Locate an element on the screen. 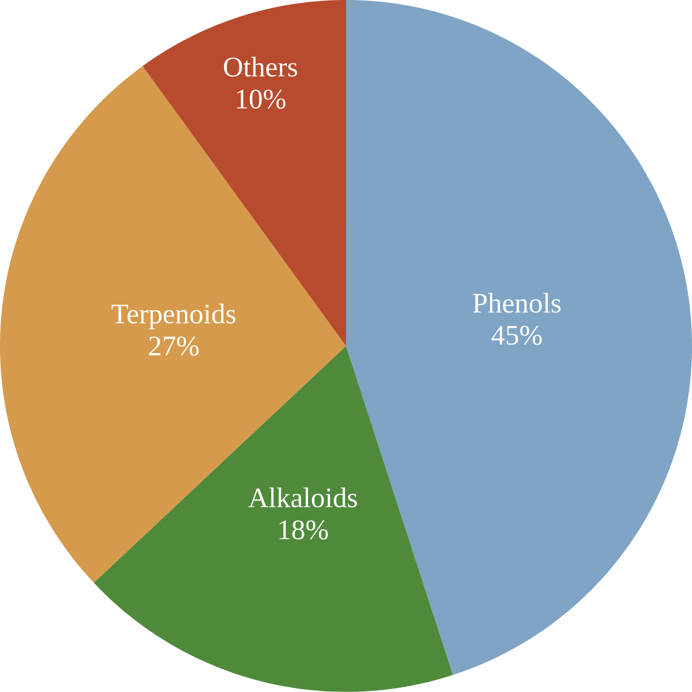 The height and width of the screenshot is (692, 692). slice-label: Alkaloids is located at coordinates (302, 498).